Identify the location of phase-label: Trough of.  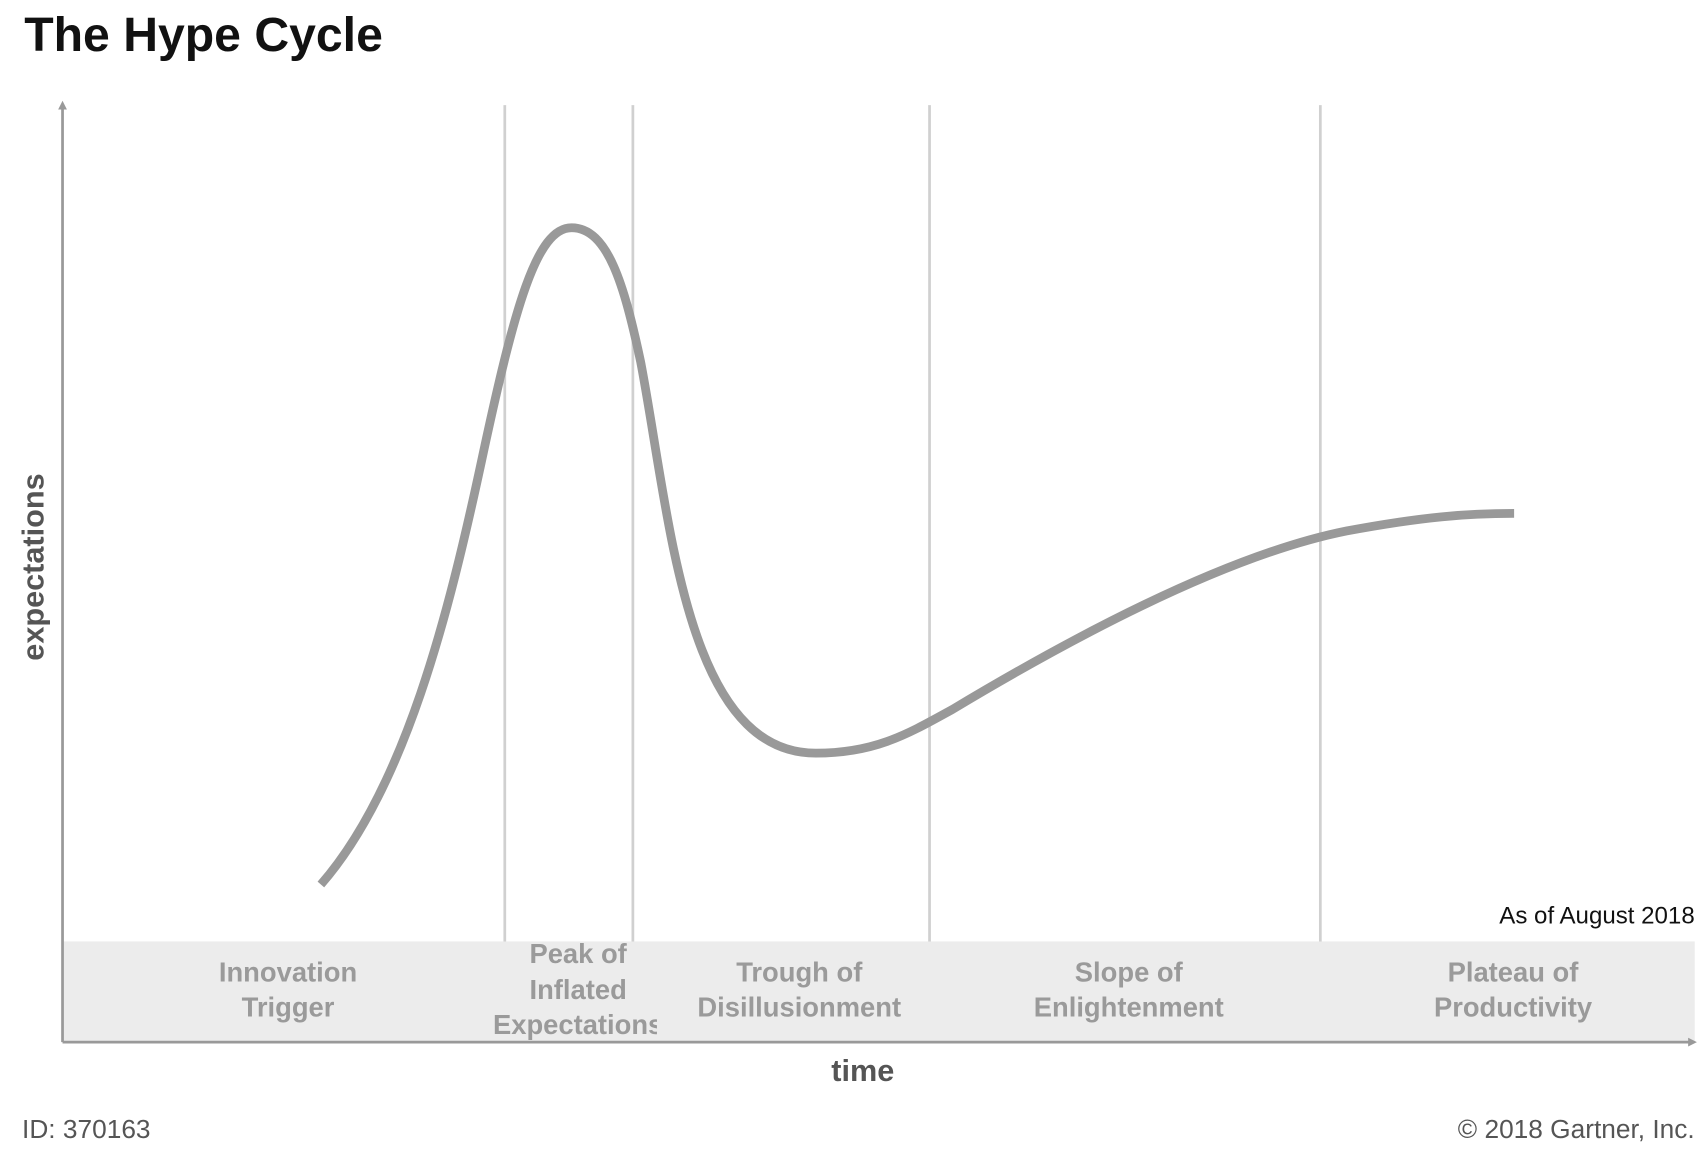
(799, 972).